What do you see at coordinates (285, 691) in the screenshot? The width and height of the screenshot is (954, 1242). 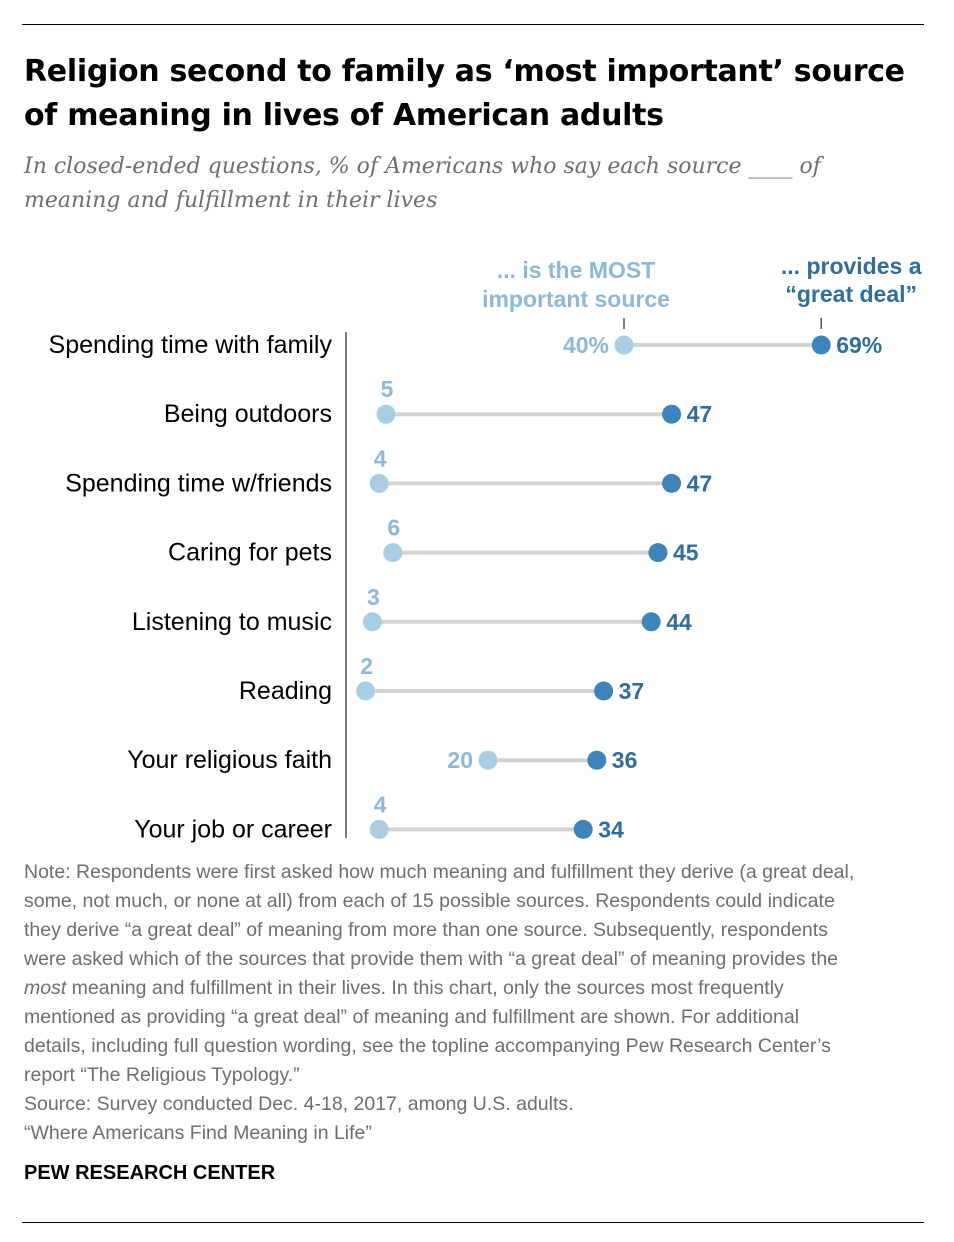 I see `category-label-reading: Reading` at bounding box center [285, 691].